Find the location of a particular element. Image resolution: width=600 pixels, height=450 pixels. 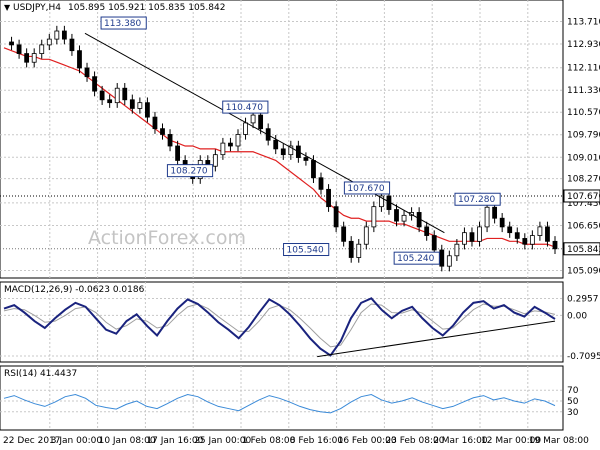

rsi-tick-label: 30 is located at coordinates (573, 413).